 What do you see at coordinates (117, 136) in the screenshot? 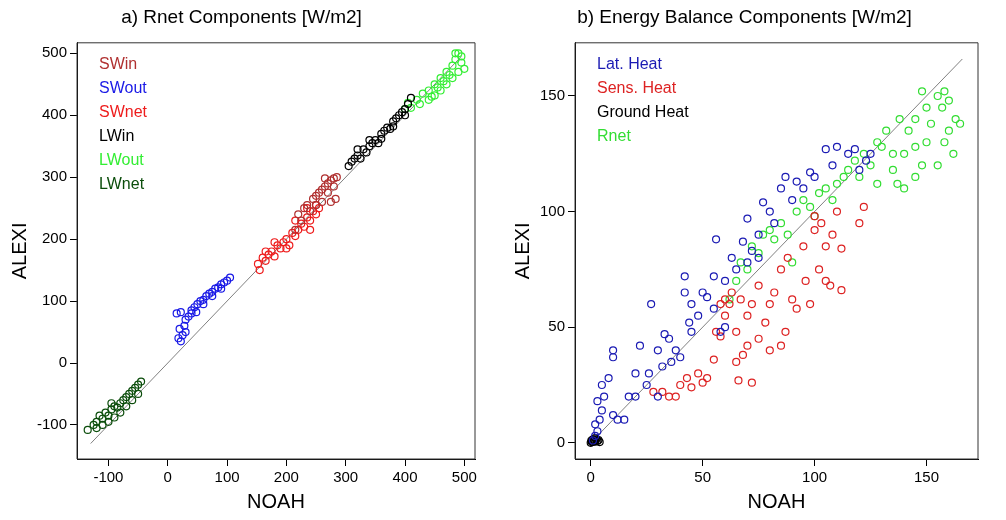
I see `text: LWin` at bounding box center [117, 136].